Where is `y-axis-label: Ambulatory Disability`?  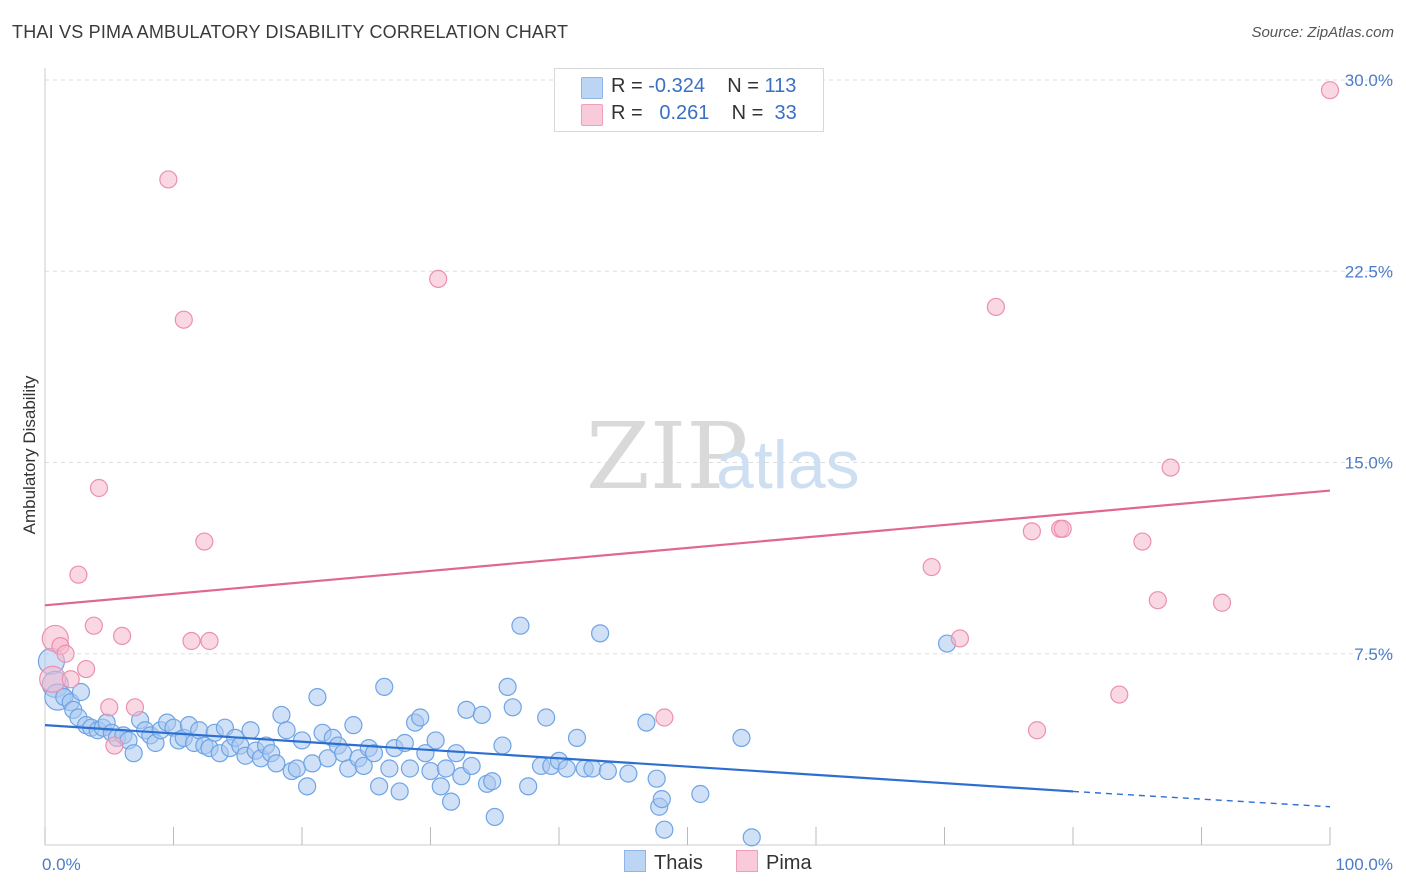
y-axis-label: Ambulatory Disability is located at coordinates (29, 454).